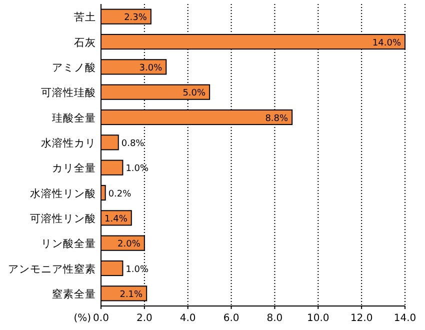  What do you see at coordinates (194, 93) in the screenshot?
I see `data-label: 5.0%` at bounding box center [194, 93].